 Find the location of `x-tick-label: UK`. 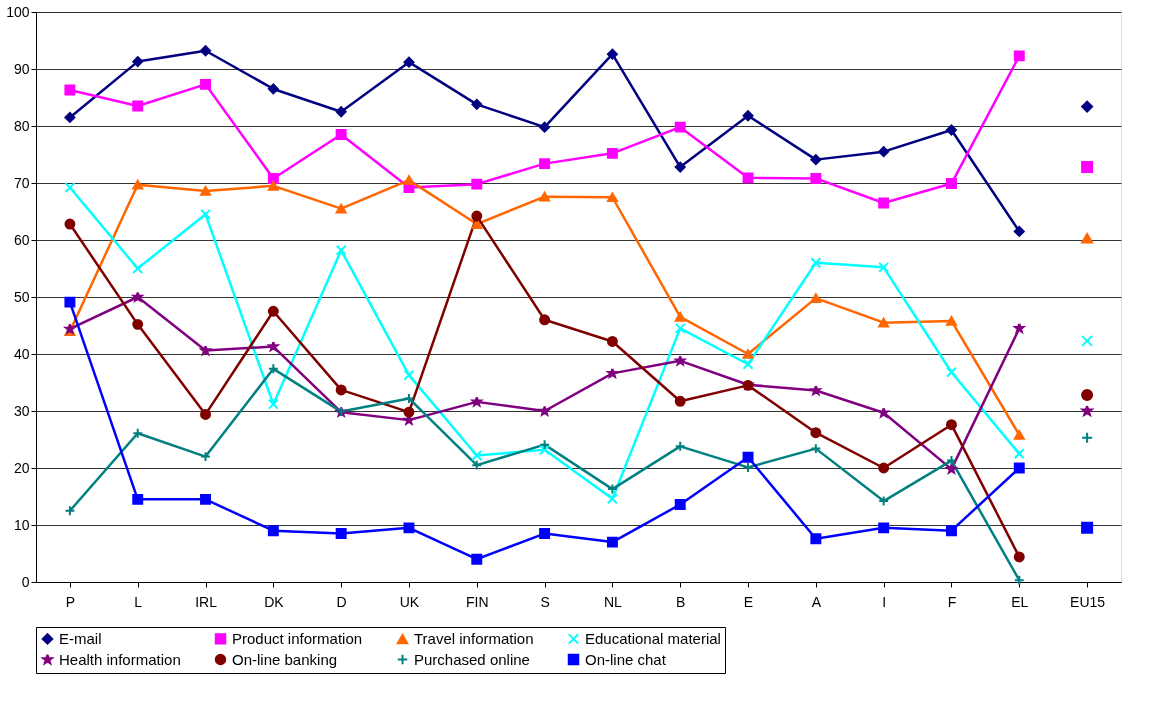

x-tick-label: UK is located at coordinates (409, 601).